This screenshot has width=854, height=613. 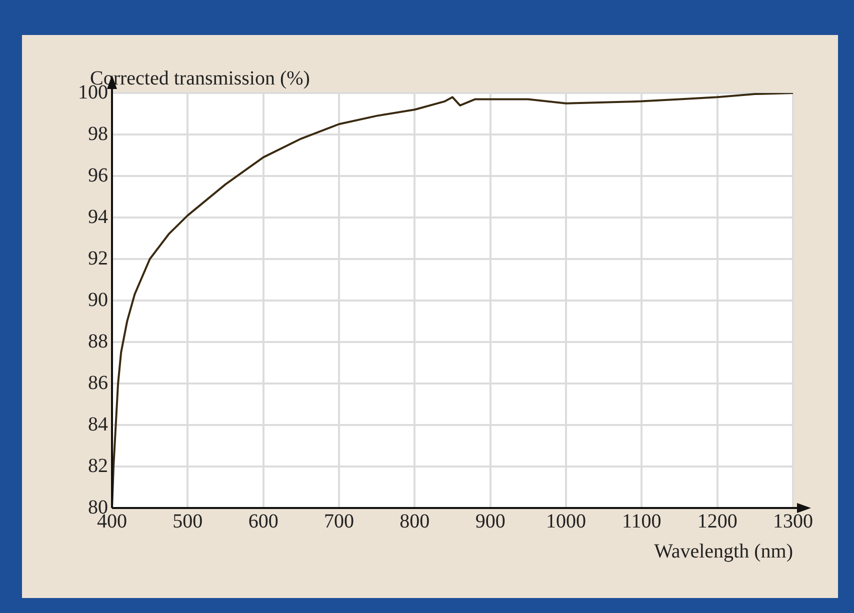 I want to click on y-tick-label: 86, so click(x=98, y=383).